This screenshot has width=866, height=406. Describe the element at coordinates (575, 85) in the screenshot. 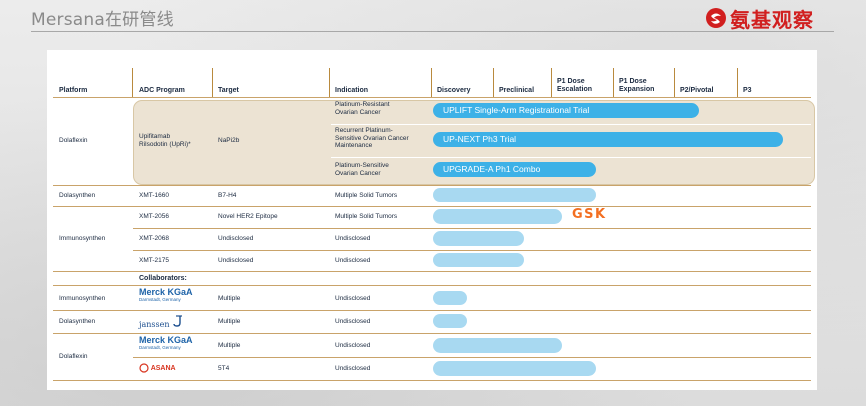

I see `col-header-p1-escalation: P1 Dose Escalation` at that location.